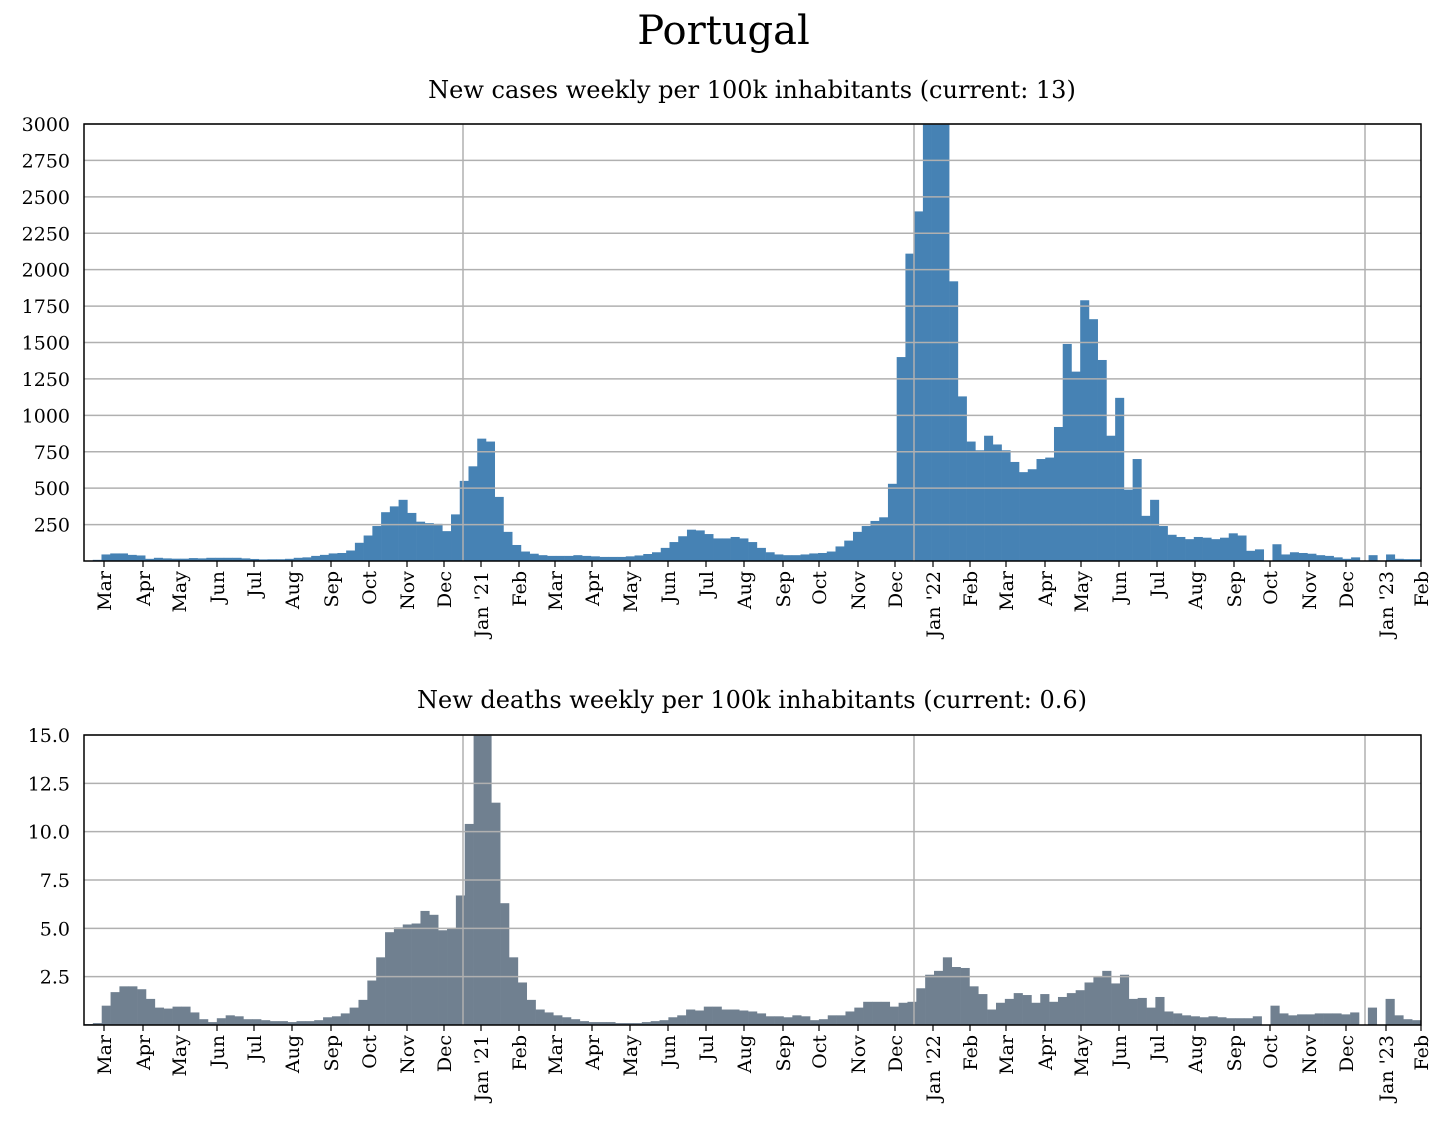 The image size is (1447, 1129). I want to click on cases-ytick-label: 1750, so click(46, 307).